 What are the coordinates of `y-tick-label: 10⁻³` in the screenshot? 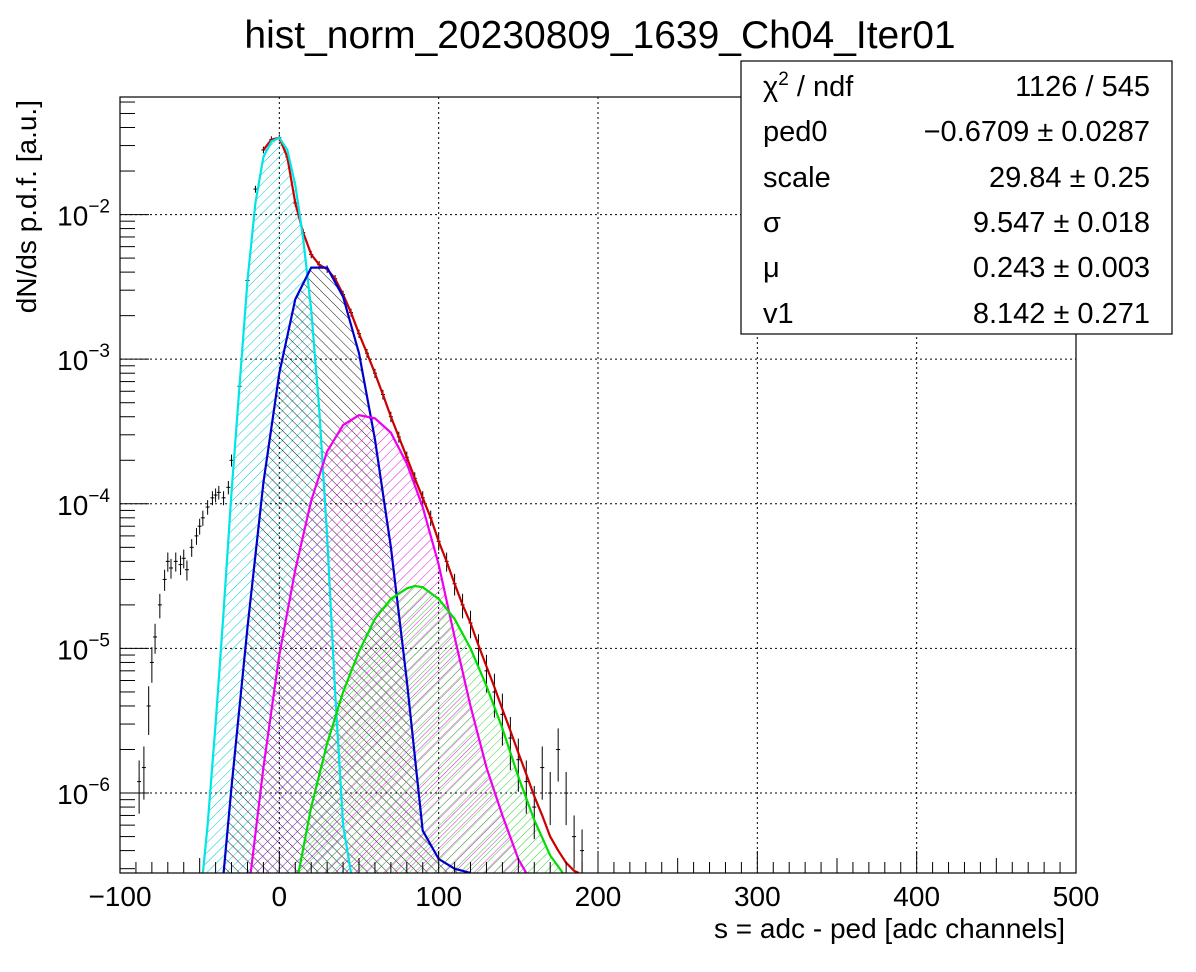 It's located at (83, 358).